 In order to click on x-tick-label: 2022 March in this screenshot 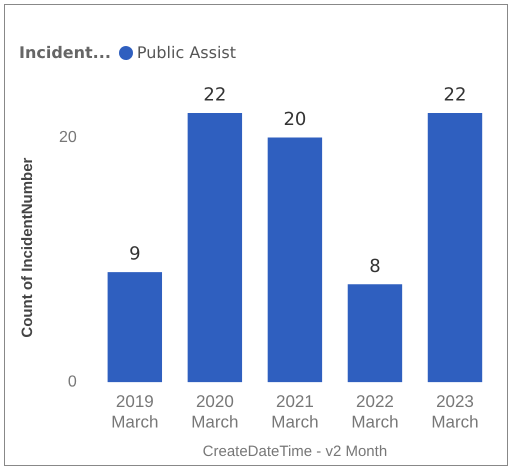, I will do `click(375, 412)`.